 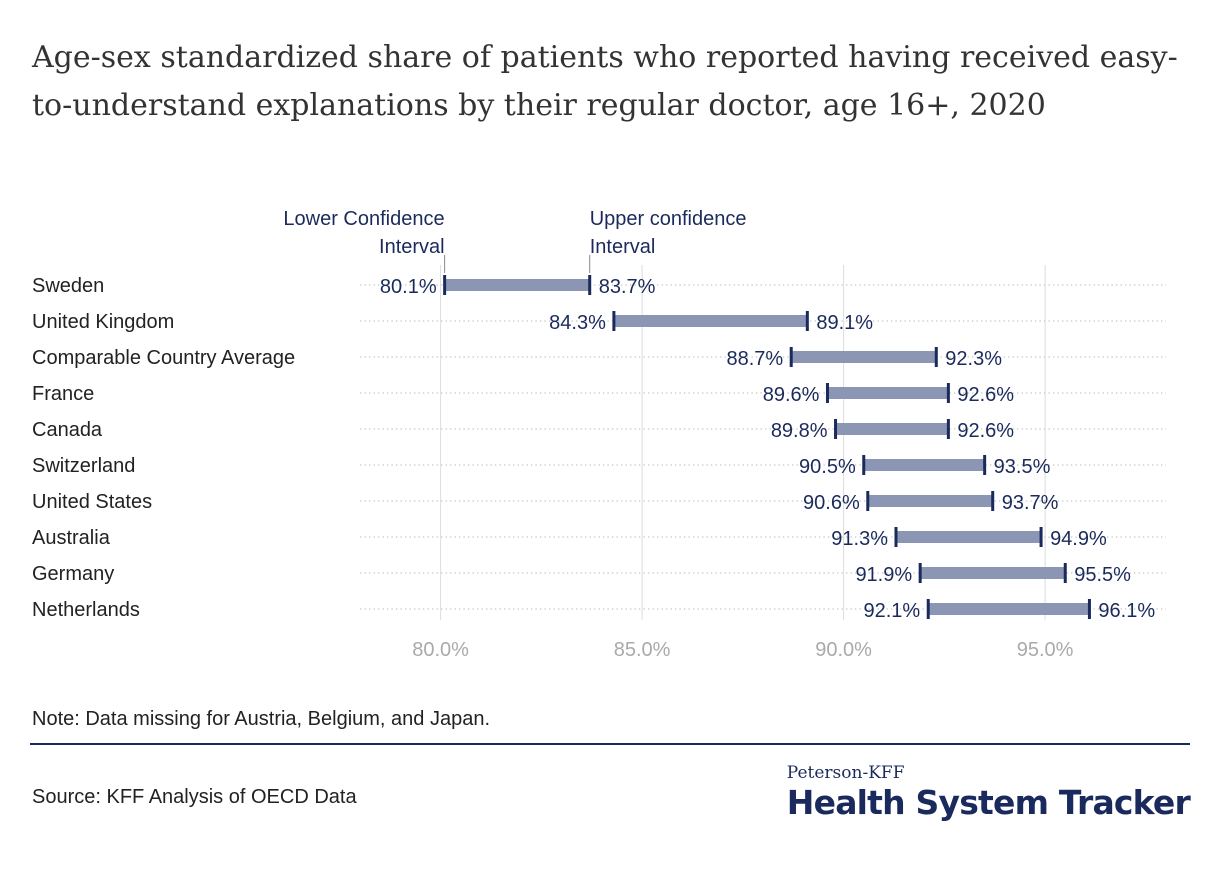 What do you see at coordinates (1078, 539) in the screenshot?
I see `upper-value-label: 94.9%` at bounding box center [1078, 539].